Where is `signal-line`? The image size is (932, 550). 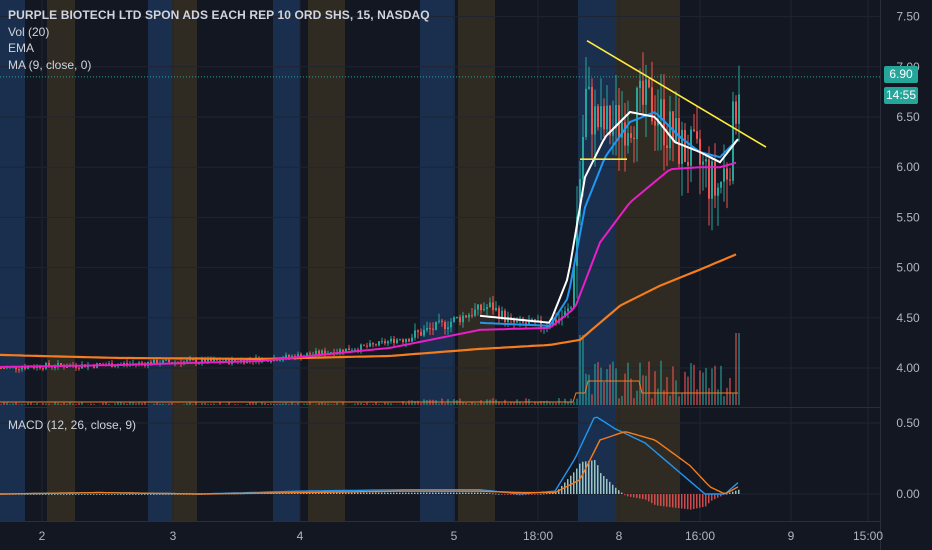
signal-line is located at coordinates (369, 463).